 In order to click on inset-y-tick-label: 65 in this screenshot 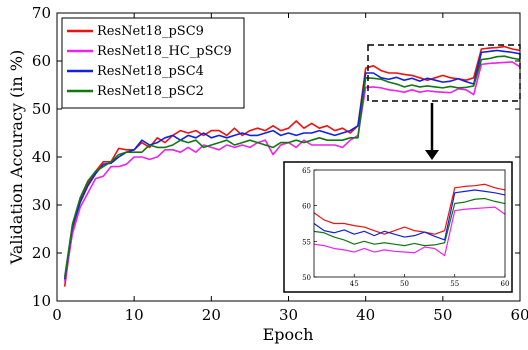, I will do `click(306, 171)`.